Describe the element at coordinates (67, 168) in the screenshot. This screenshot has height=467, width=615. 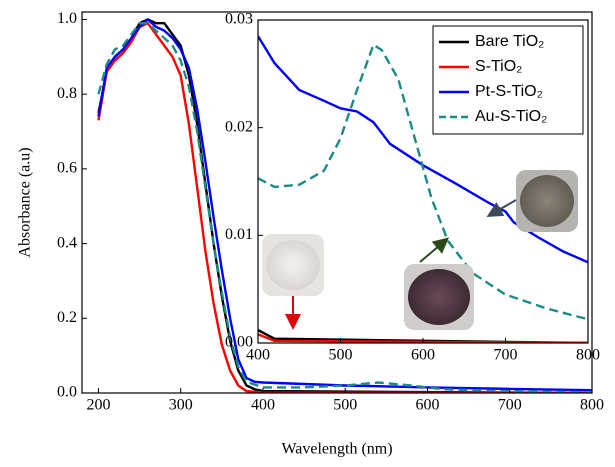
I see `y-tick-label: 0.6` at that location.